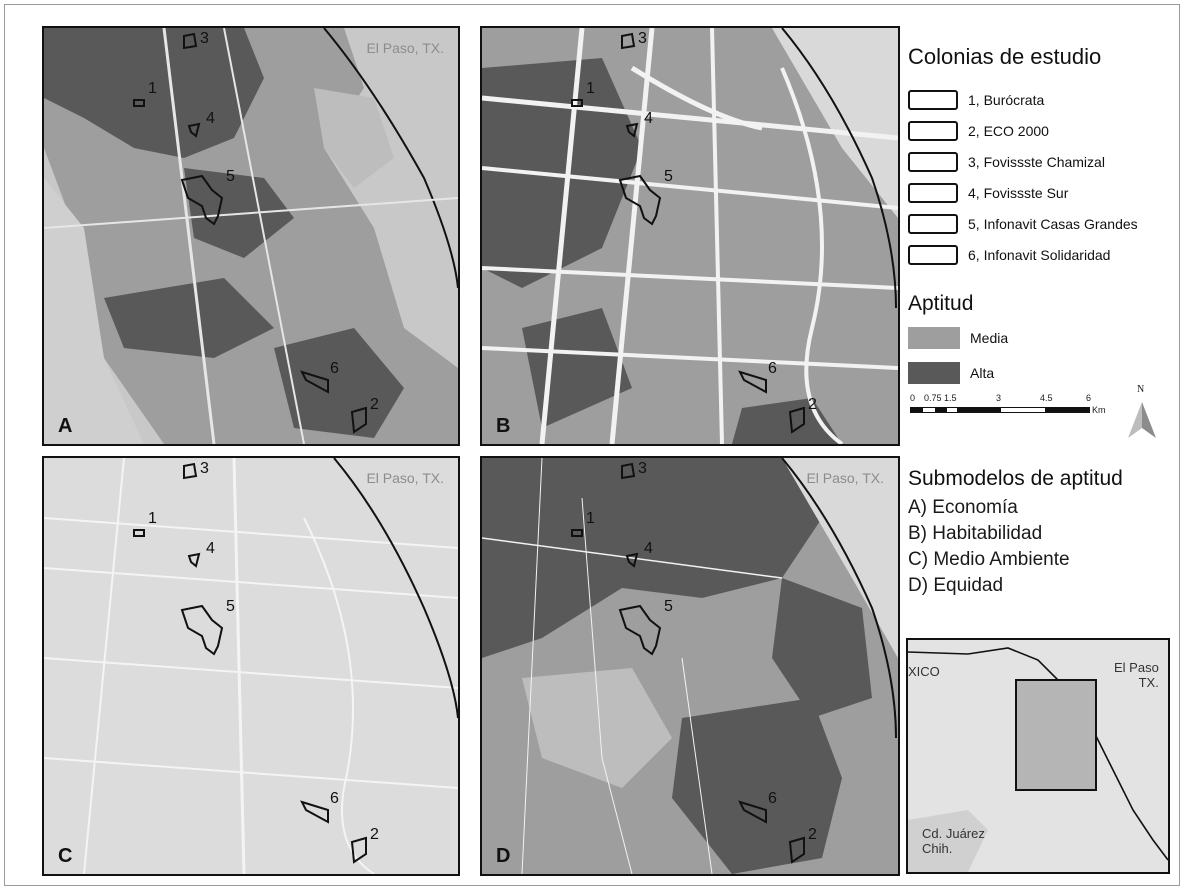 This screenshot has height=892, width=1186. What do you see at coordinates (1010, 418) in the screenshot?
I see `scale-bar: 0 0.75 1.5 3 4.5 6 Km` at bounding box center [1010, 418].